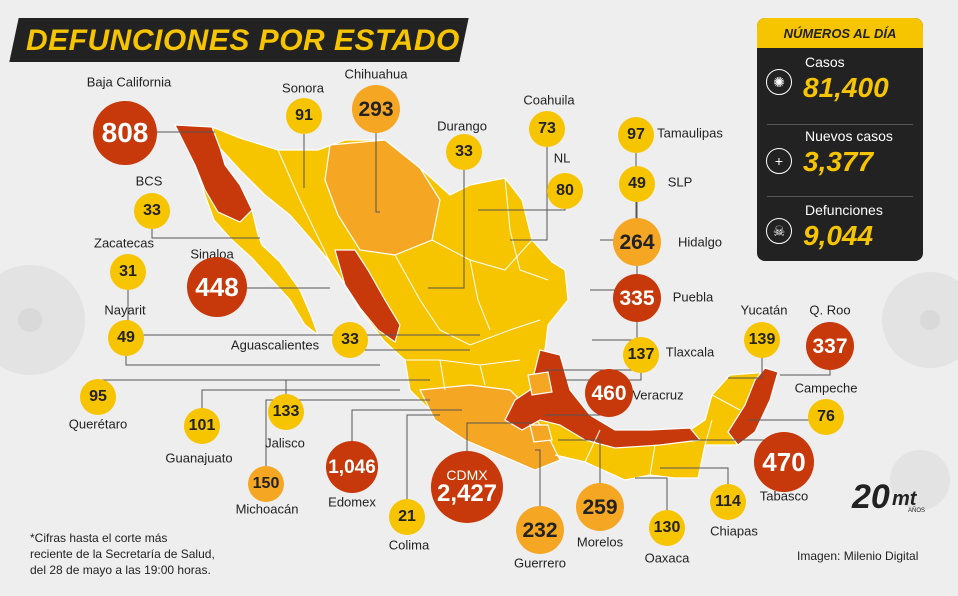 The height and width of the screenshot is (596, 958). I want to click on state-name: Querétaro, so click(98, 424).